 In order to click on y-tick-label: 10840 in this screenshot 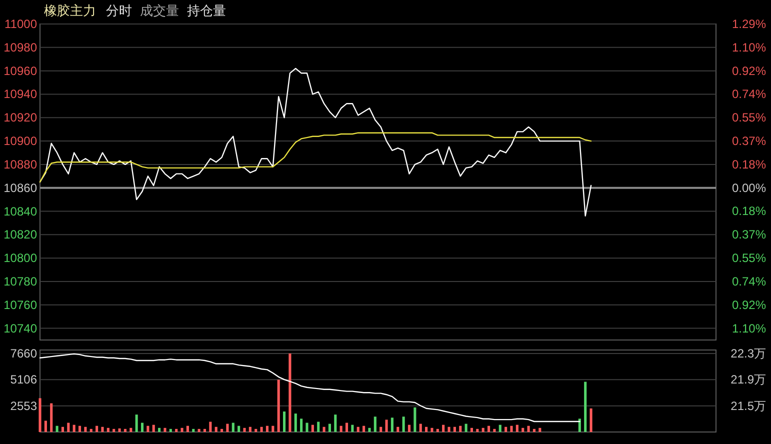, I will do `click(21, 211)`.